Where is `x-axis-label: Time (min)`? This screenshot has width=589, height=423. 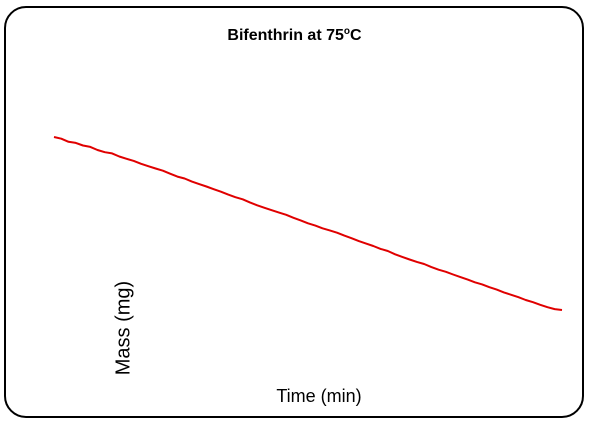 x-axis-label: Time (min) is located at coordinates (319, 396).